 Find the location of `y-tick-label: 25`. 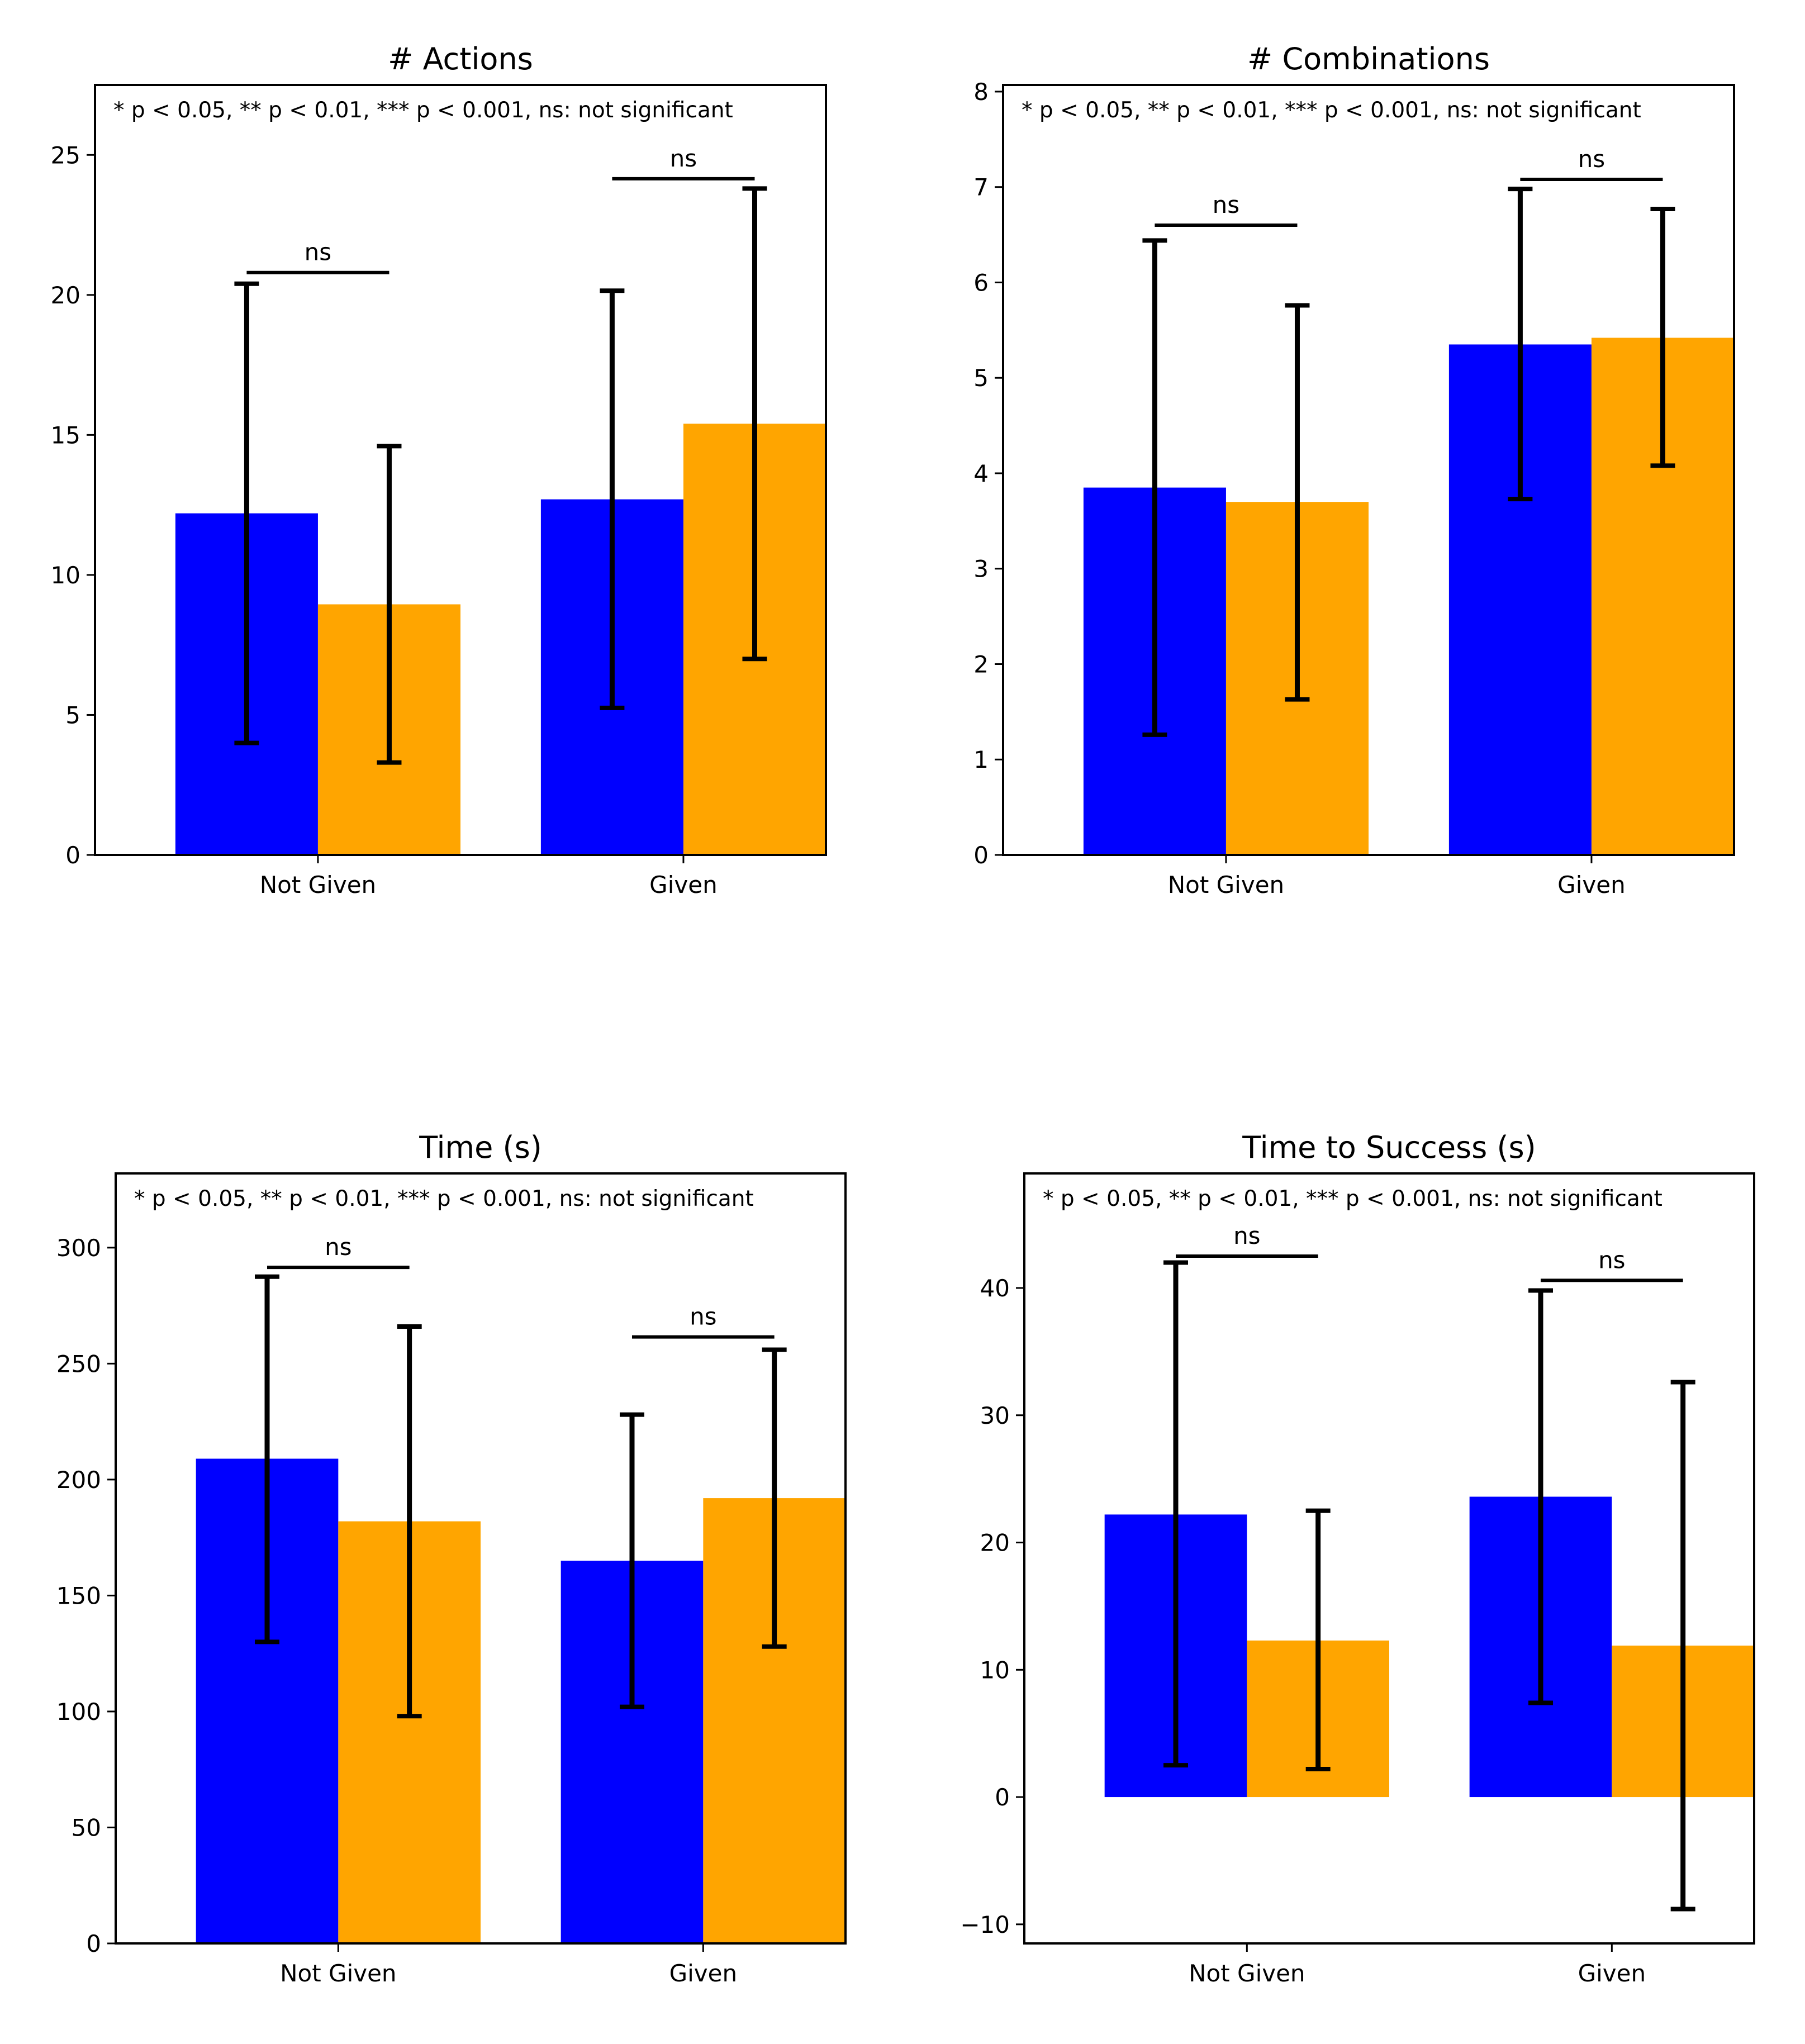

y-tick-label: 25 is located at coordinates (65, 155).